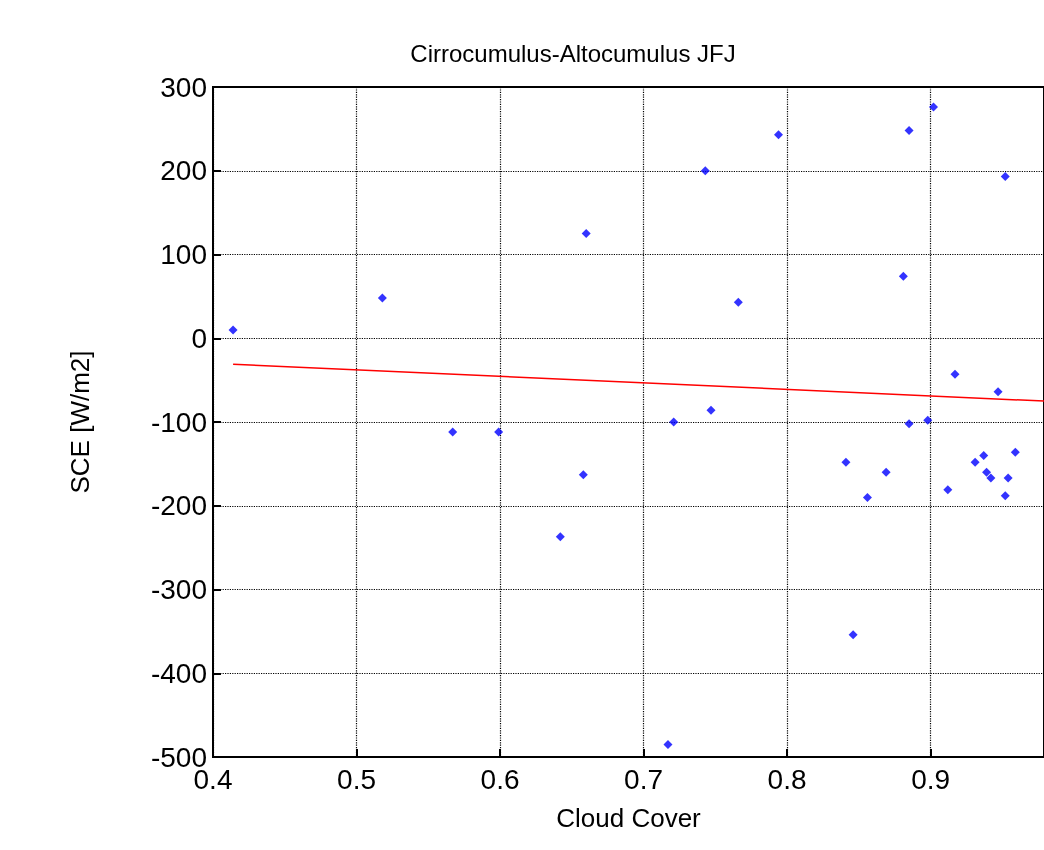 The image size is (1044, 850). Describe the element at coordinates (500, 779) in the screenshot. I see `x-tick-label: 0.6` at that location.